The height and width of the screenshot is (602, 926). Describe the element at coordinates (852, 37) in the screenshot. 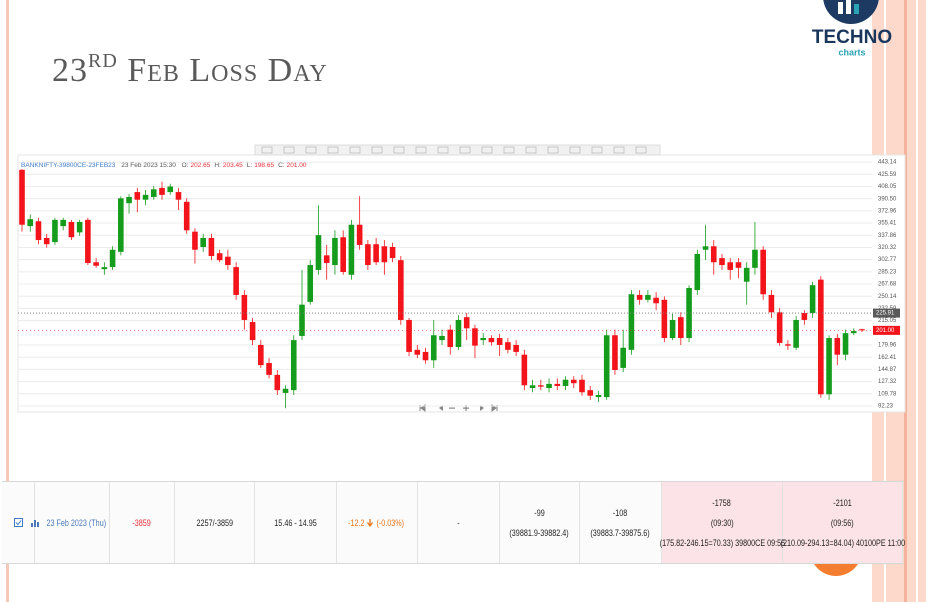

I see `logo-name: TECHNO` at that location.